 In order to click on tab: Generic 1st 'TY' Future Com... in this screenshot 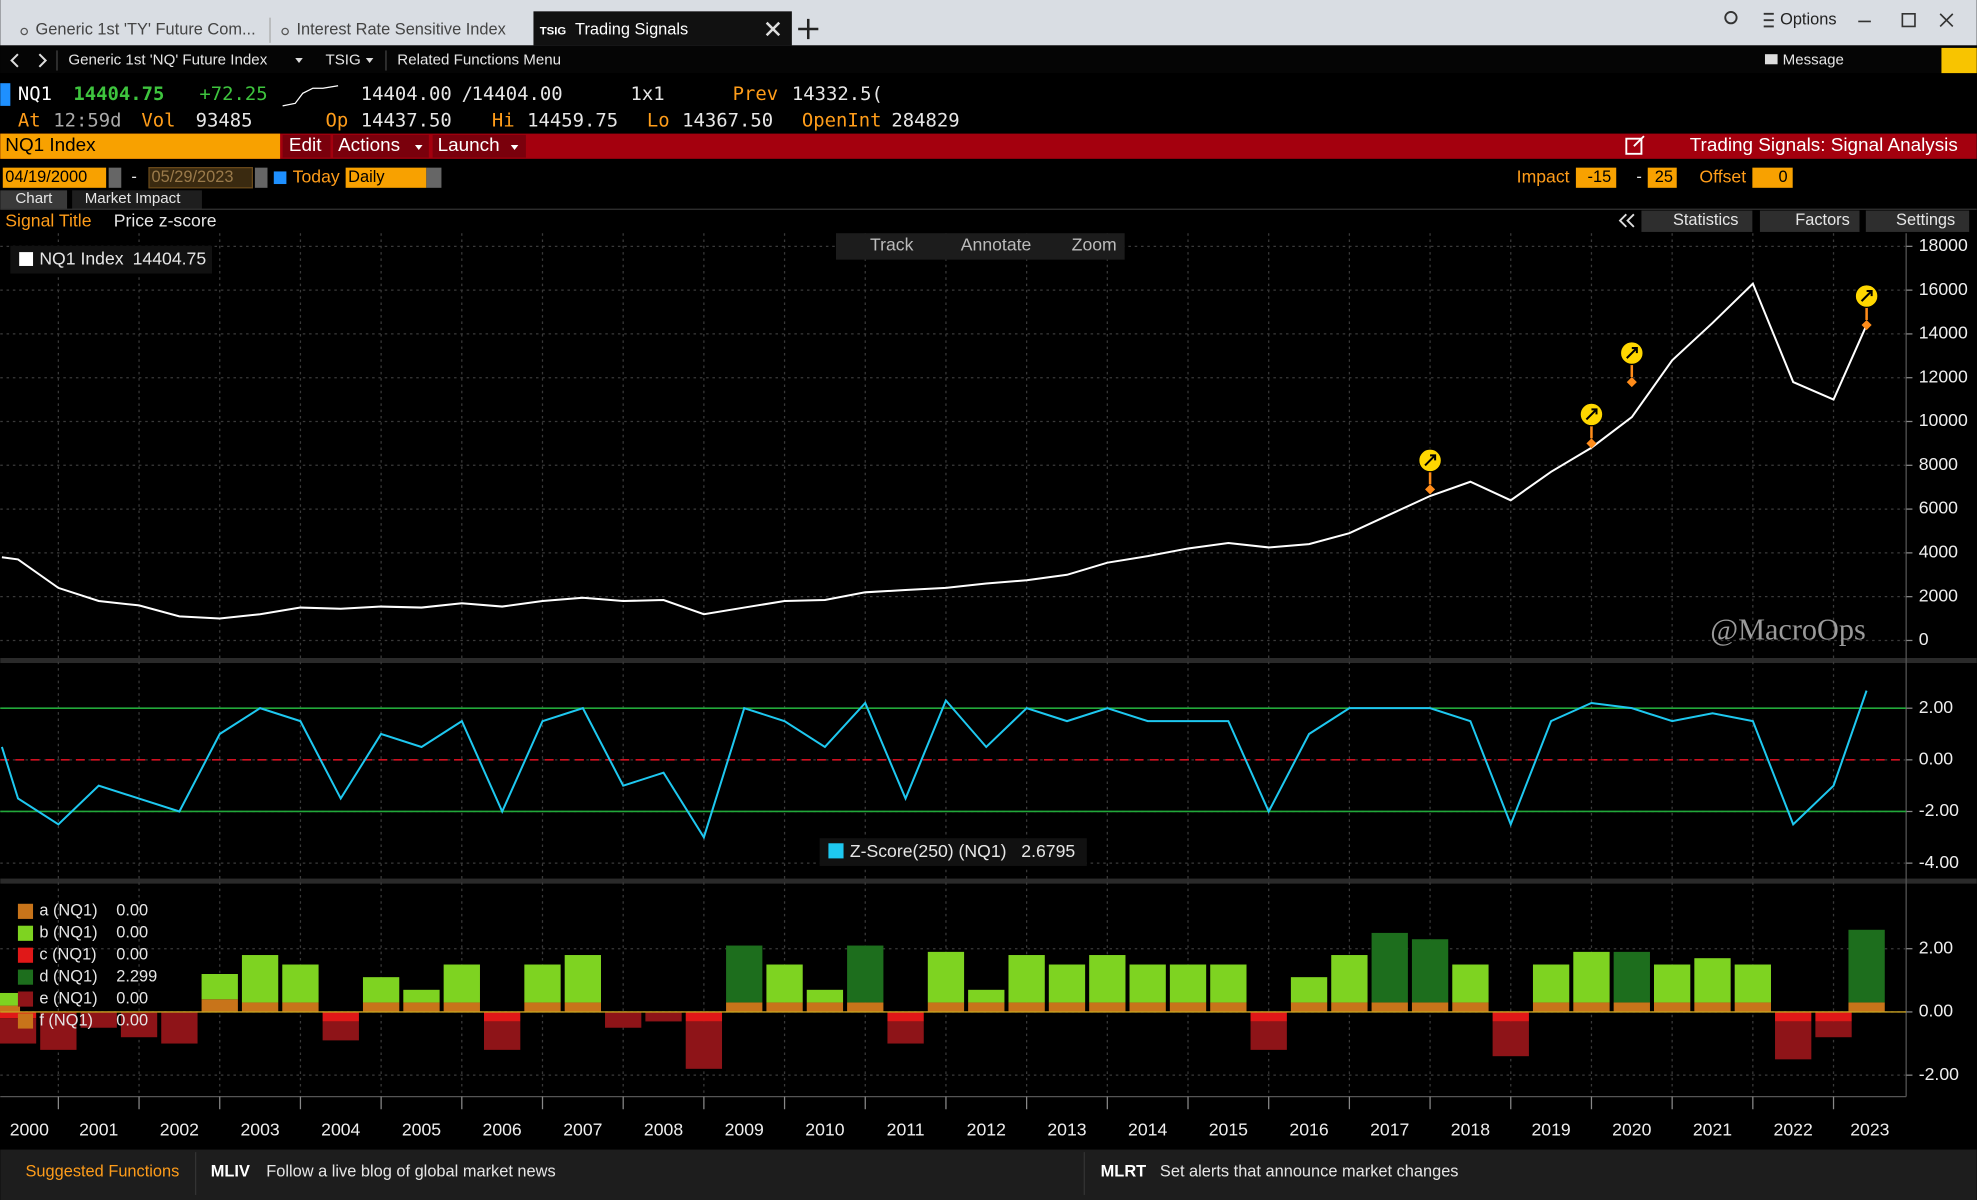, I will do `click(138, 30)`.